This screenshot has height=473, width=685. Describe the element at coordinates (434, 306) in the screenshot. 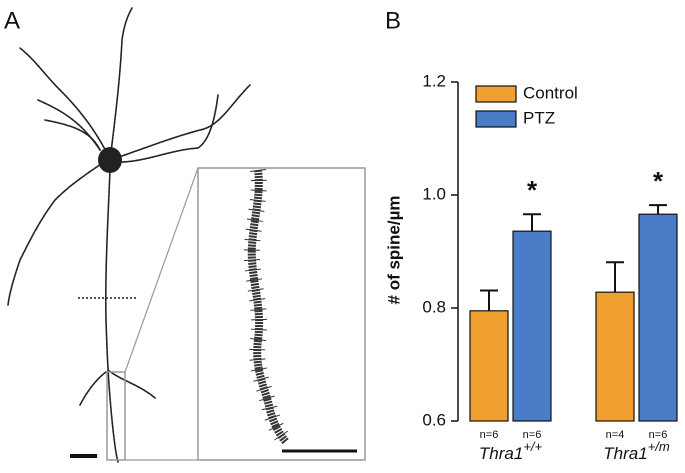

I see `y-tick-label: 0.8` at that location.